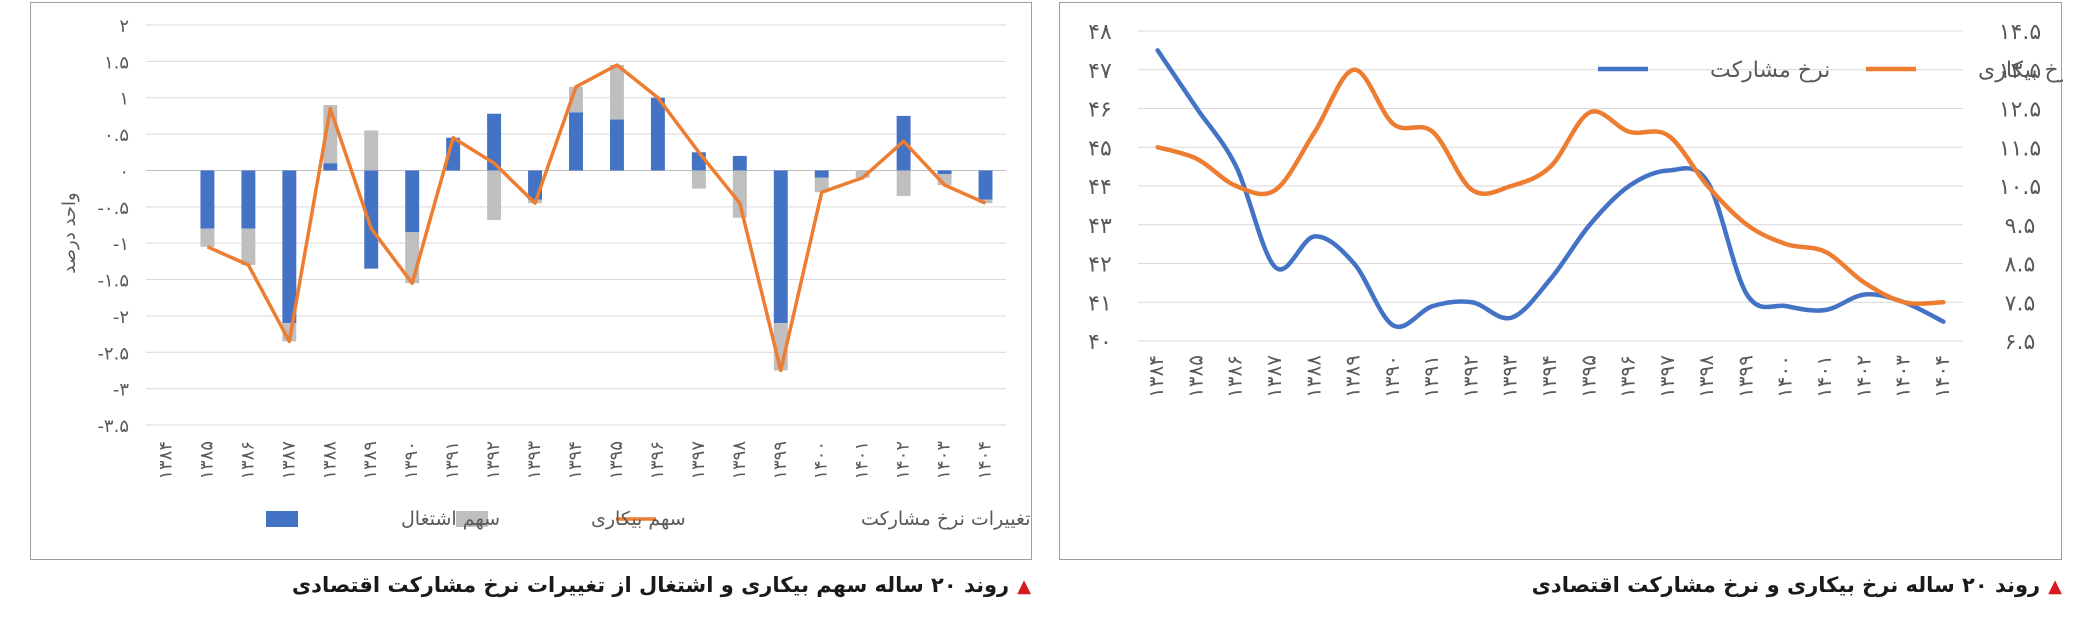 This screenshot has width=2093, height=633. What do you see at coordinates (1100, 342) in the screenshot?
I see `left-axis-tick-label: ۴۰` at bounding box center [1100, 342].